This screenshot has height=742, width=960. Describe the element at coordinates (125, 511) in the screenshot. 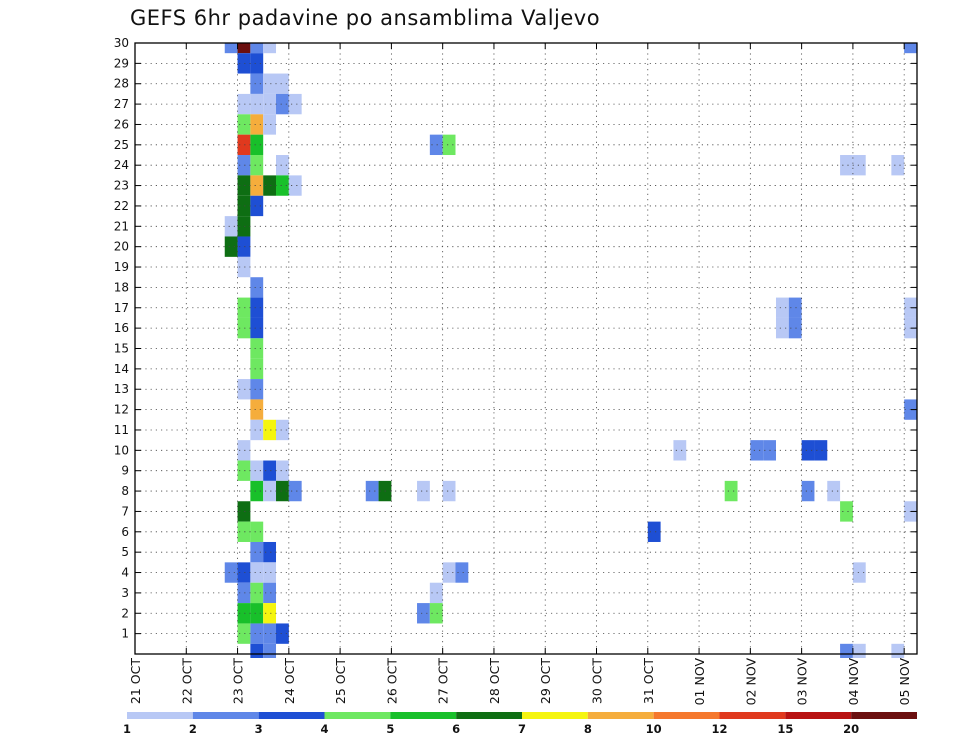

I see `y-tick-label: 7` at that location.